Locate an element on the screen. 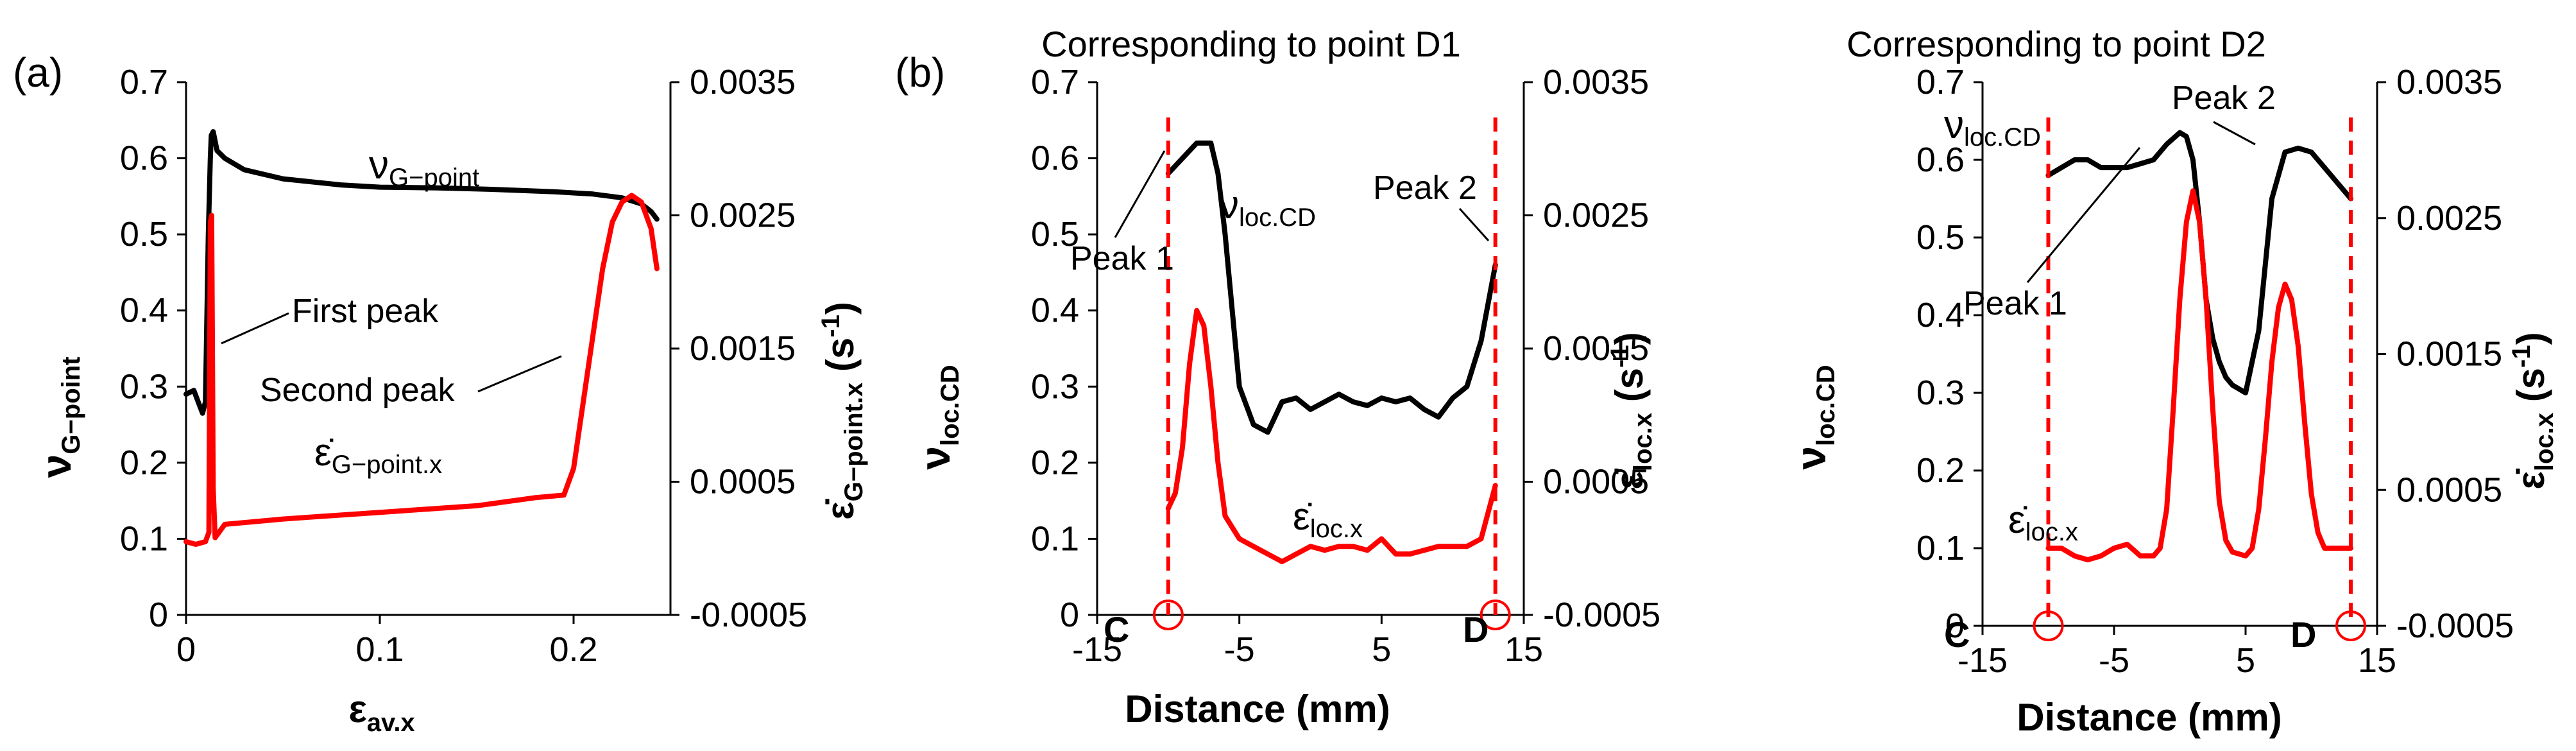  arrow-peak1-b2 is located at coordinates (2083, 215).